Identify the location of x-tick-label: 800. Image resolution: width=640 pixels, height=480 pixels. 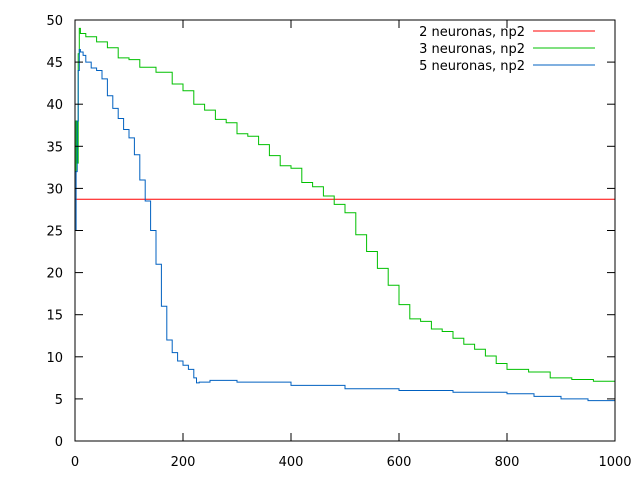
(507, 462).